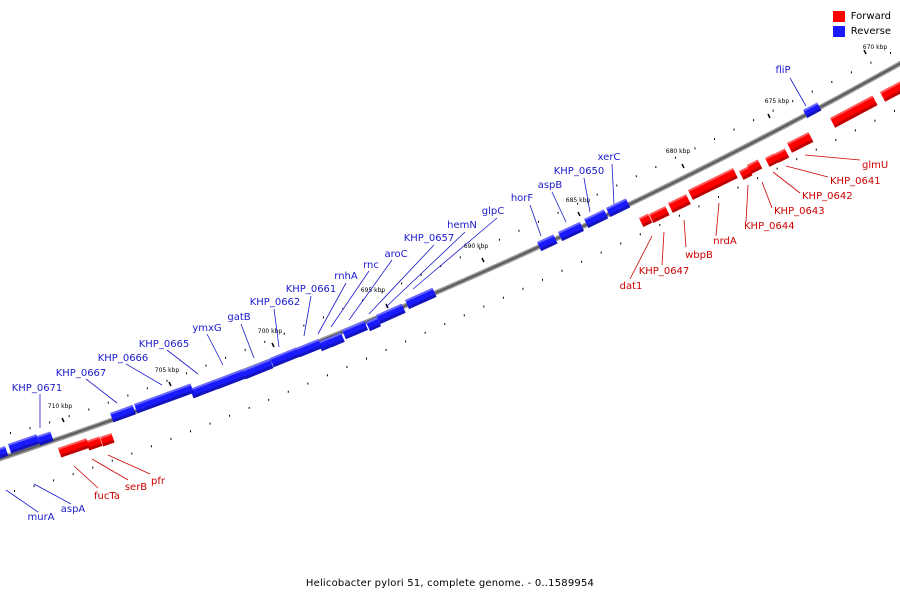 The image size is (900, 600). What do you see at coordinates (422, 302) in the screenshot?
I see `reverse-gene-5-shade` at bounding box center [422, 302].